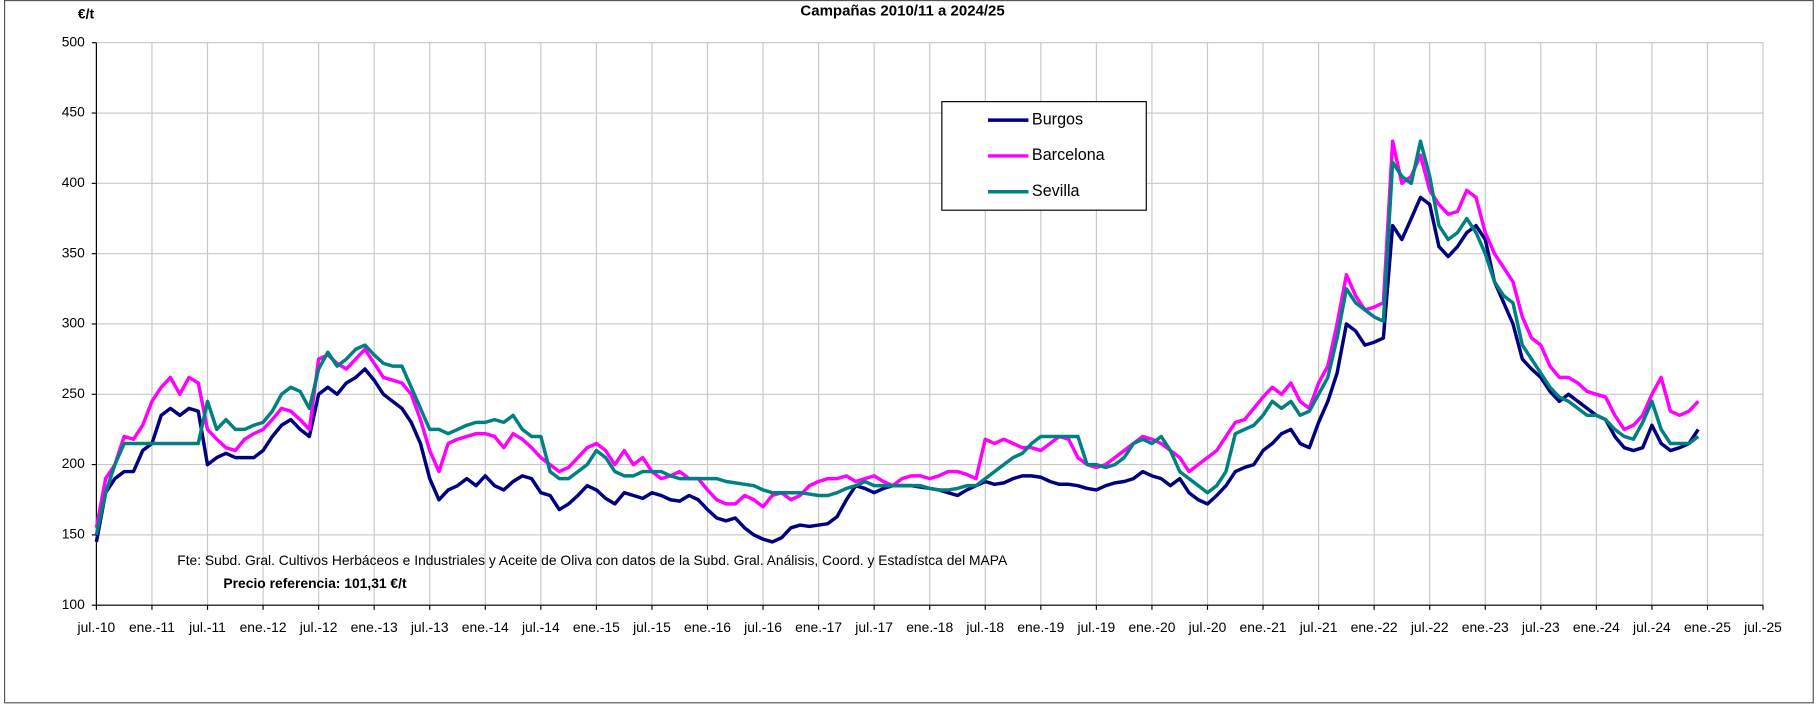 This screenshot has width=1819, height=708. I want to click on x-tick-label: ene.-15, so click(596, 627).